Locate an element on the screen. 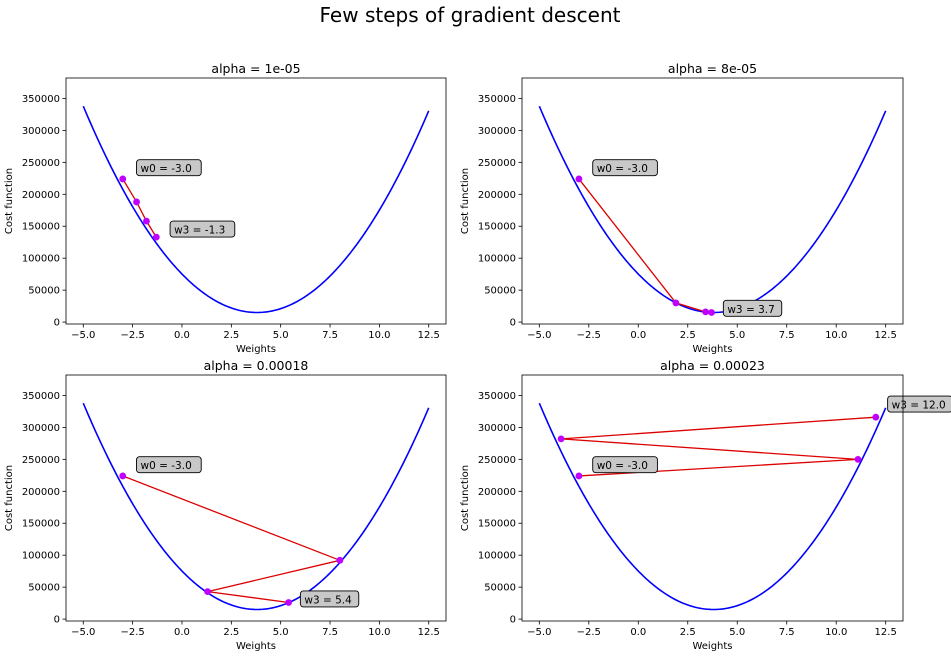 This screenshot has width=951, height=660. annotation-label: w3 = 12.0 is located at coordinates (919, 406).